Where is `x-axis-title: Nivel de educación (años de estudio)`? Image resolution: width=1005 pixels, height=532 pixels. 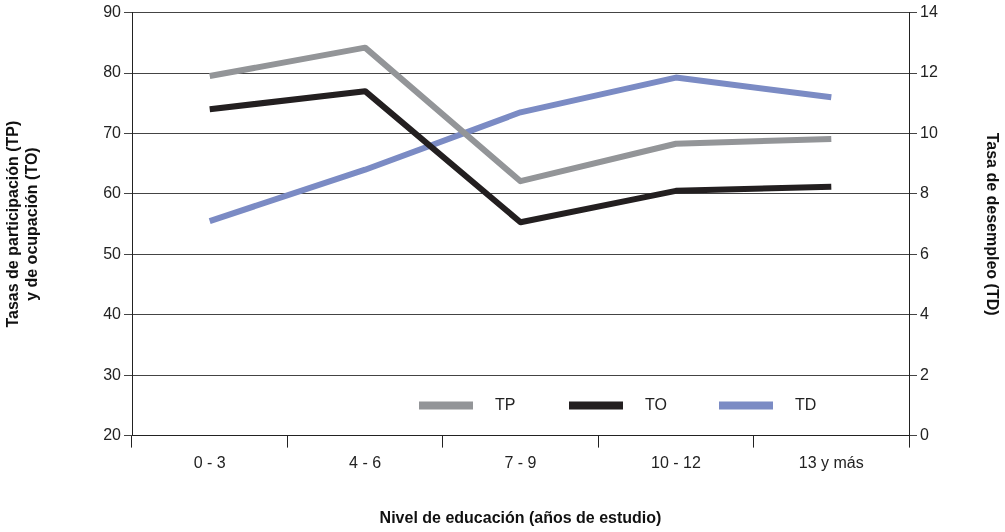
x-axis-title: Nivel de educación (años de estudio) is located at coordinates (520, 517).